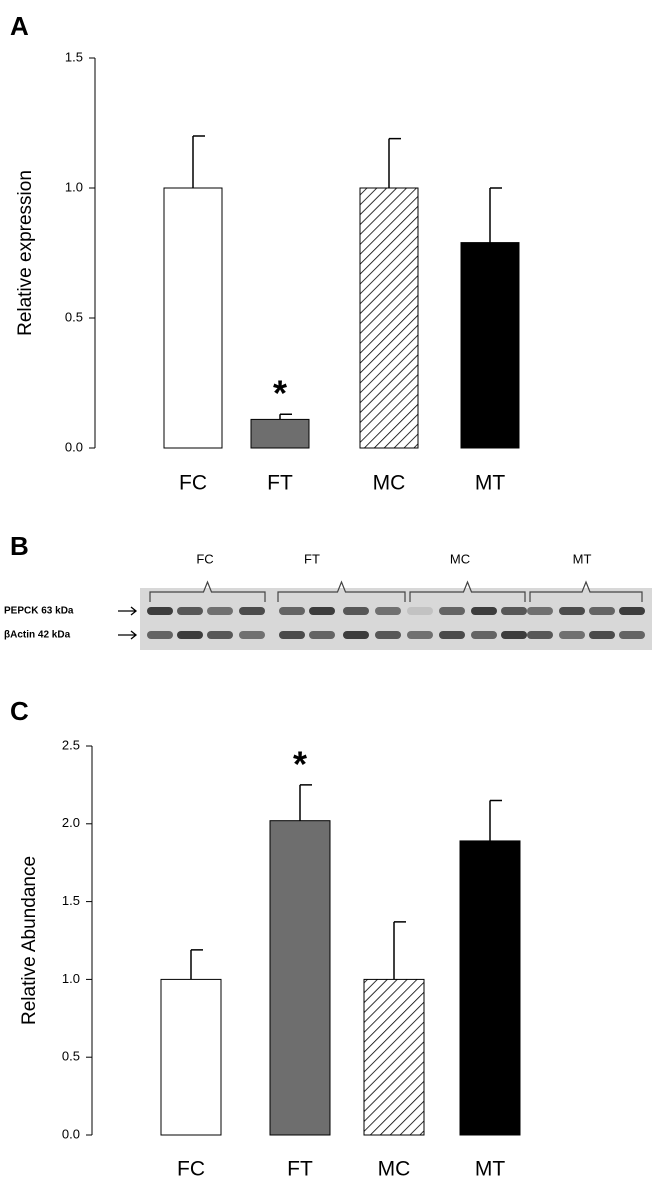 This screenshot has width=658, height=1191. Describe the element at coordinates (25, 253) in the screenshot. I see `y-axis-label: Relative expression` at that location.